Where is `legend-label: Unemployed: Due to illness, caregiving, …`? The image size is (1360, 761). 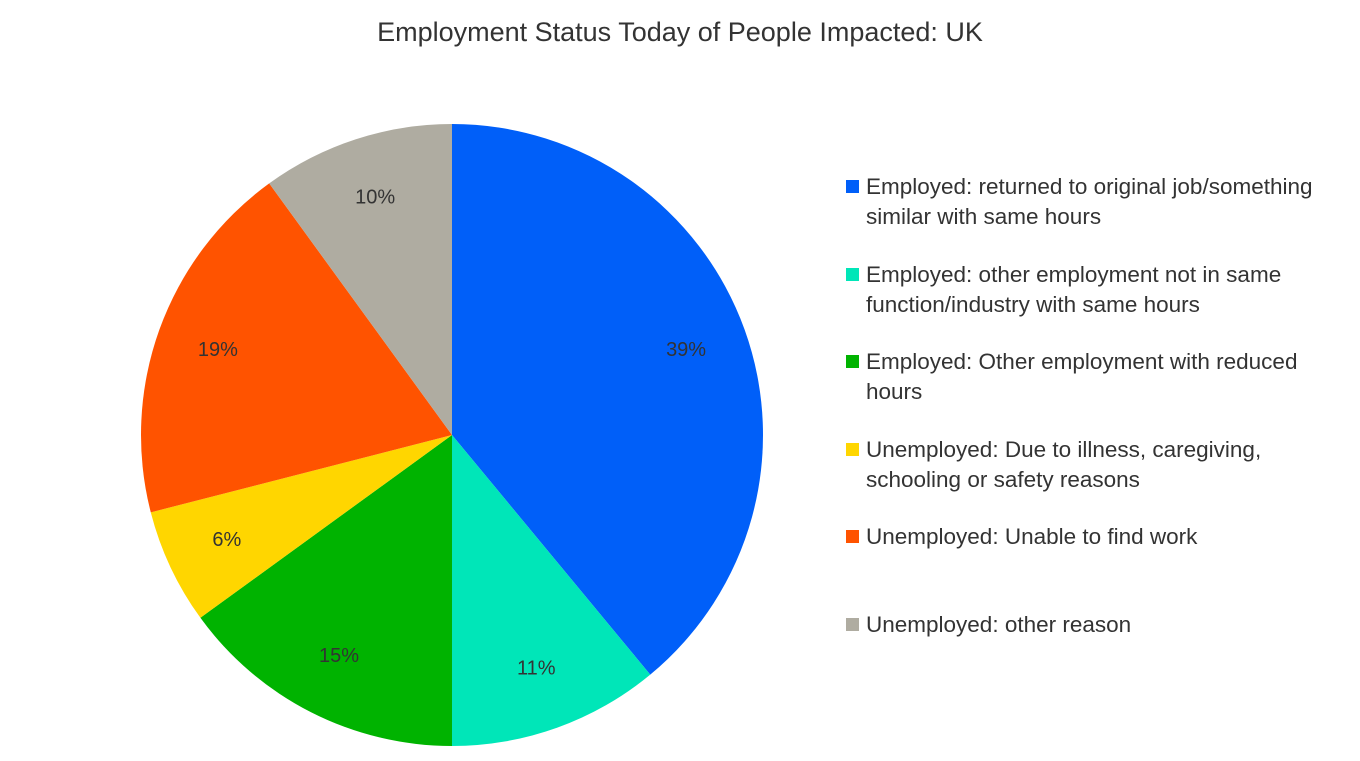 legend-label: Unemployed: Due to illness, caregiving, … is located at coordinates (1064, 464).